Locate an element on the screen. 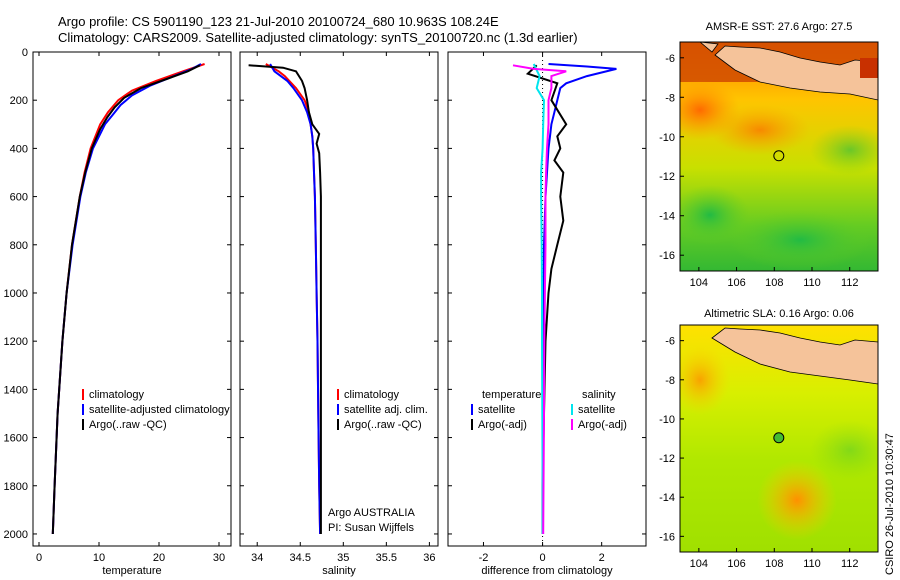 The image size is (900, 580). x-tick-label: 35.5 is located at coordinates (386, 558).